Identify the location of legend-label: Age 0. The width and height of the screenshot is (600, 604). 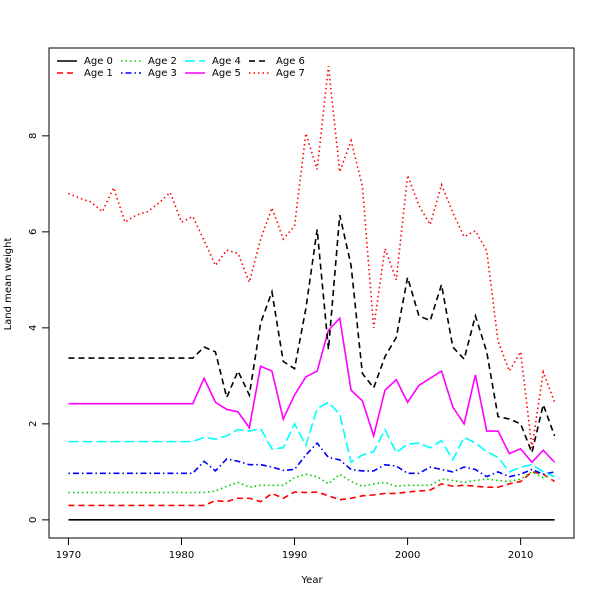
(98, 61).